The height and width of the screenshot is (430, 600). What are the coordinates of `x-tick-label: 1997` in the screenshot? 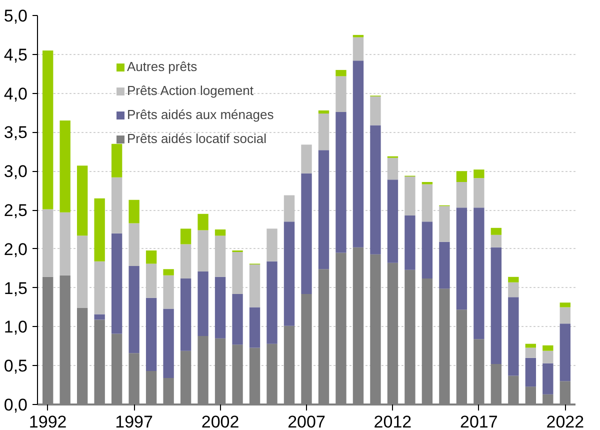 It's located at (134, 421).